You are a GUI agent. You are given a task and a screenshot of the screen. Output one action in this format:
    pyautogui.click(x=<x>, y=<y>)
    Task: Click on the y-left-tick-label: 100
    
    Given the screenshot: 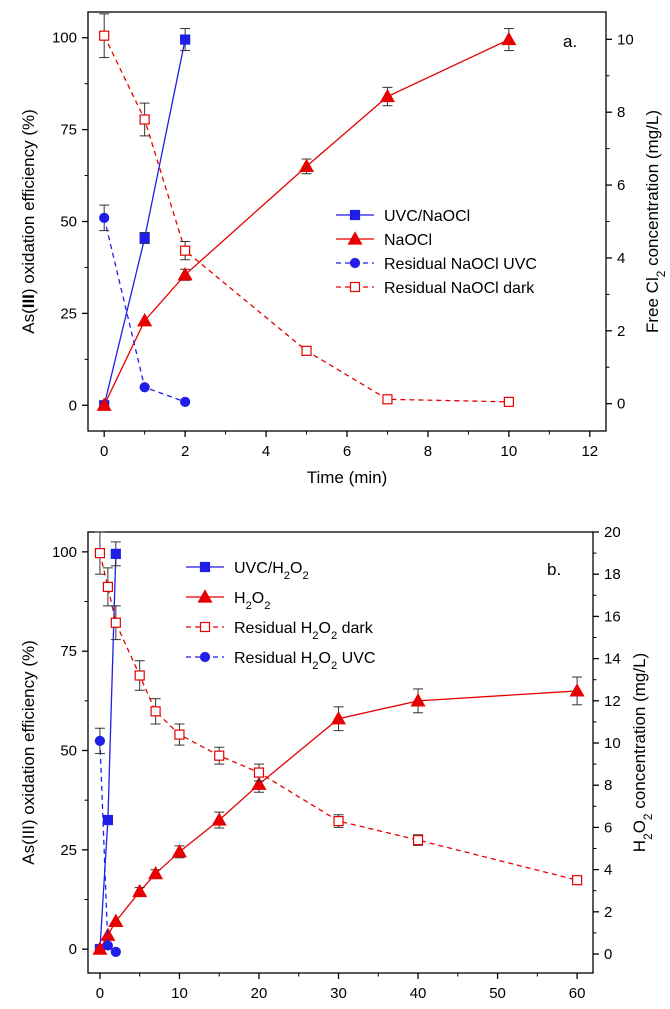 What is the action you would take?
    pyautogui.click(x=64, y=552)
    